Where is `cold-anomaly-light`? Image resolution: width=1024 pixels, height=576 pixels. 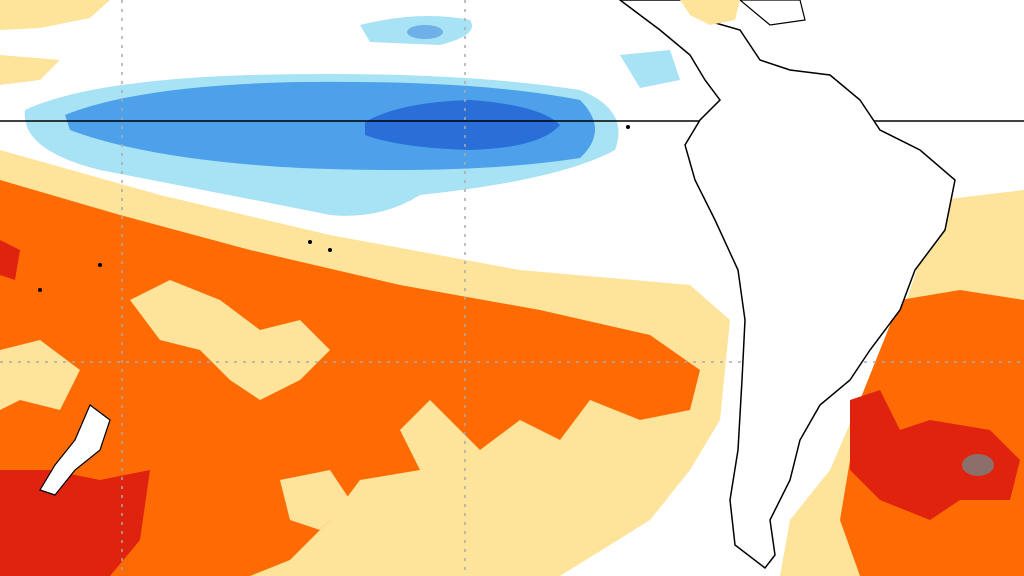
cold-anomaly-light is located at coordinates (650, 69).